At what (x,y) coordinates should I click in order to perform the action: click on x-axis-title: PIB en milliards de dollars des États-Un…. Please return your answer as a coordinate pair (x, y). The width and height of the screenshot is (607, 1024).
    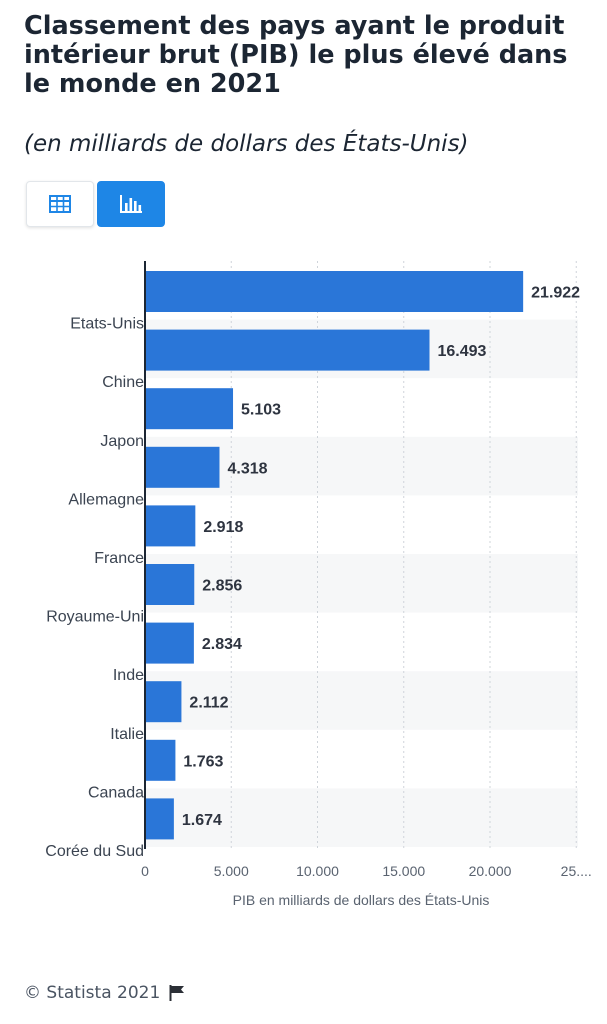
    Looking at the image, I should click on (361, 900).